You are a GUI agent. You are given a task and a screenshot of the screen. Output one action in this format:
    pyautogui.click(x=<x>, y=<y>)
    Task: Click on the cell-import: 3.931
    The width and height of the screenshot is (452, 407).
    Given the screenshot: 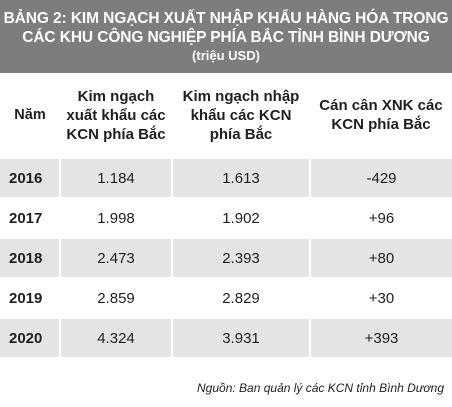 What is the action you would take?
    pyautogui.click(x=240, y=337)
    